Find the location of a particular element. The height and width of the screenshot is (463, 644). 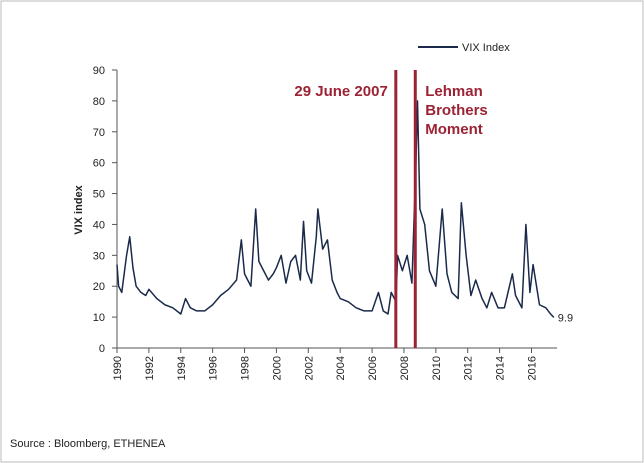

annotation: Moment is located at coordinates (454, 129).